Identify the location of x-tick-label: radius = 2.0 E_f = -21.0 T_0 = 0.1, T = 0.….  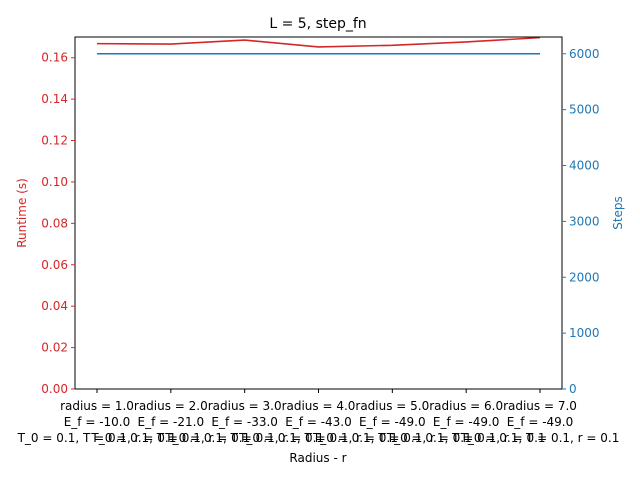
(170, 422).